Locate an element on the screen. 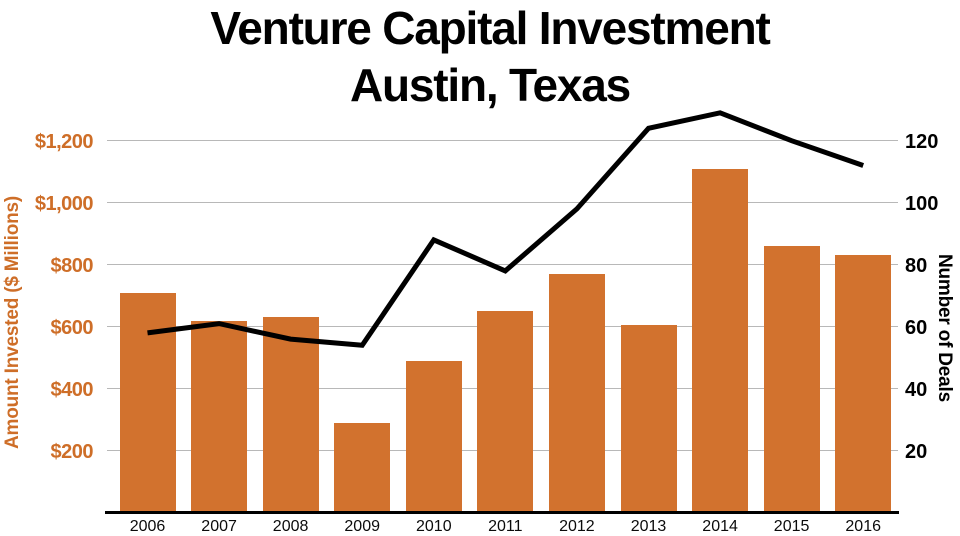  chart-title-line1: Venture Capital Investment is located at coordinates (490, 28).